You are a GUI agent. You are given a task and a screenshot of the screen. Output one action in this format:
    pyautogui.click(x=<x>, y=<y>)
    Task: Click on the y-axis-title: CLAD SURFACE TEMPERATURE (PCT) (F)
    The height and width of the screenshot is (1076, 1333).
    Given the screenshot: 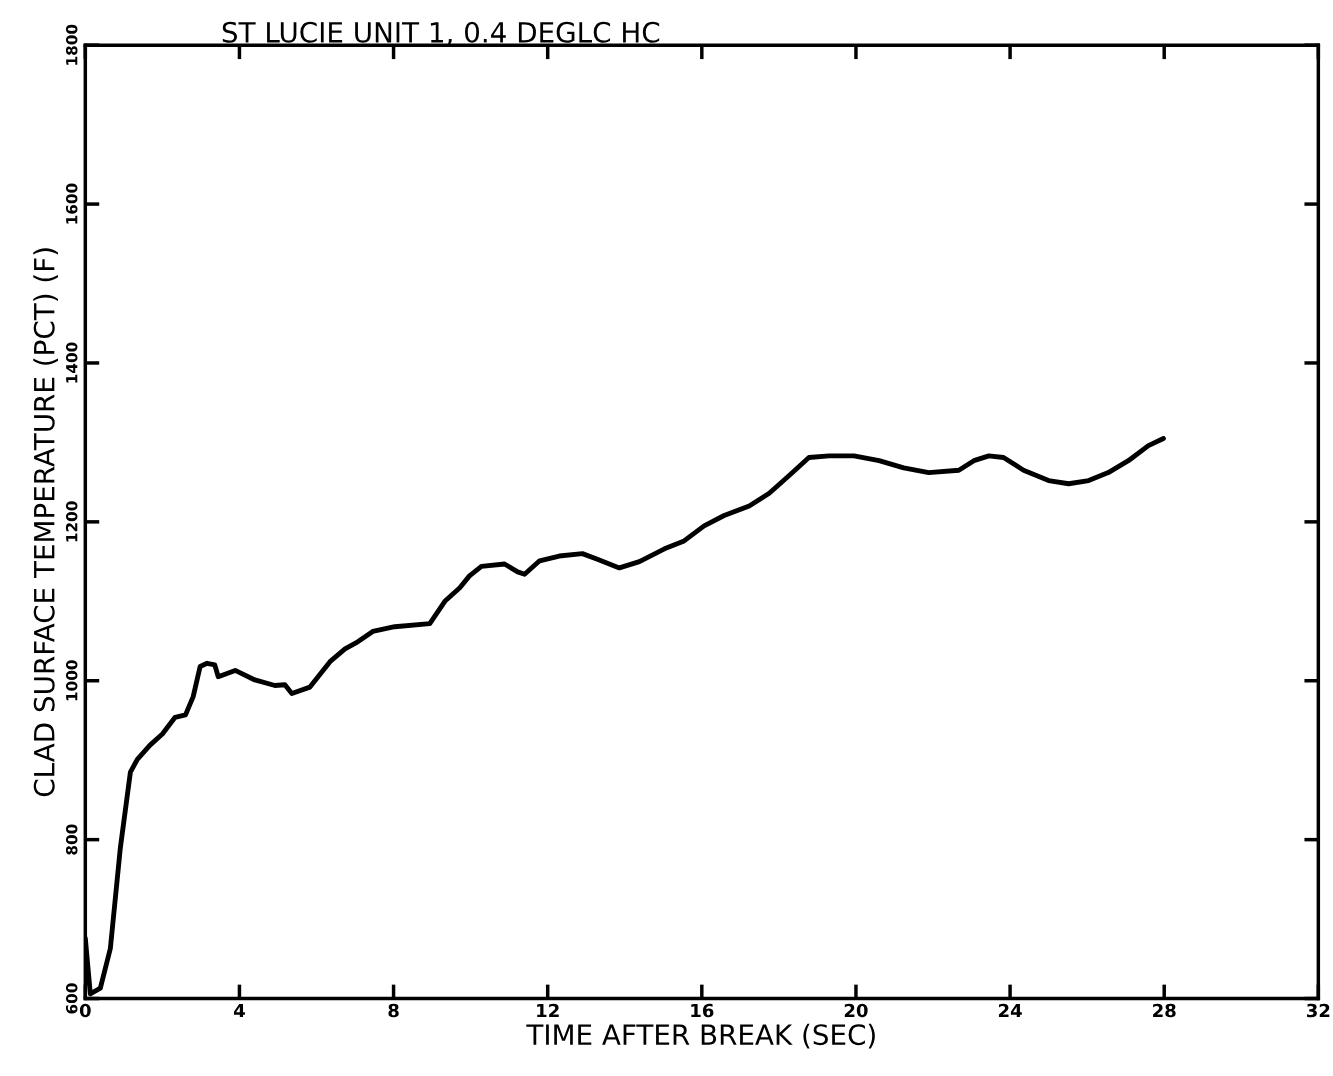 What is the action you would take?
    pyautogui.click(x=45, y=522)
    